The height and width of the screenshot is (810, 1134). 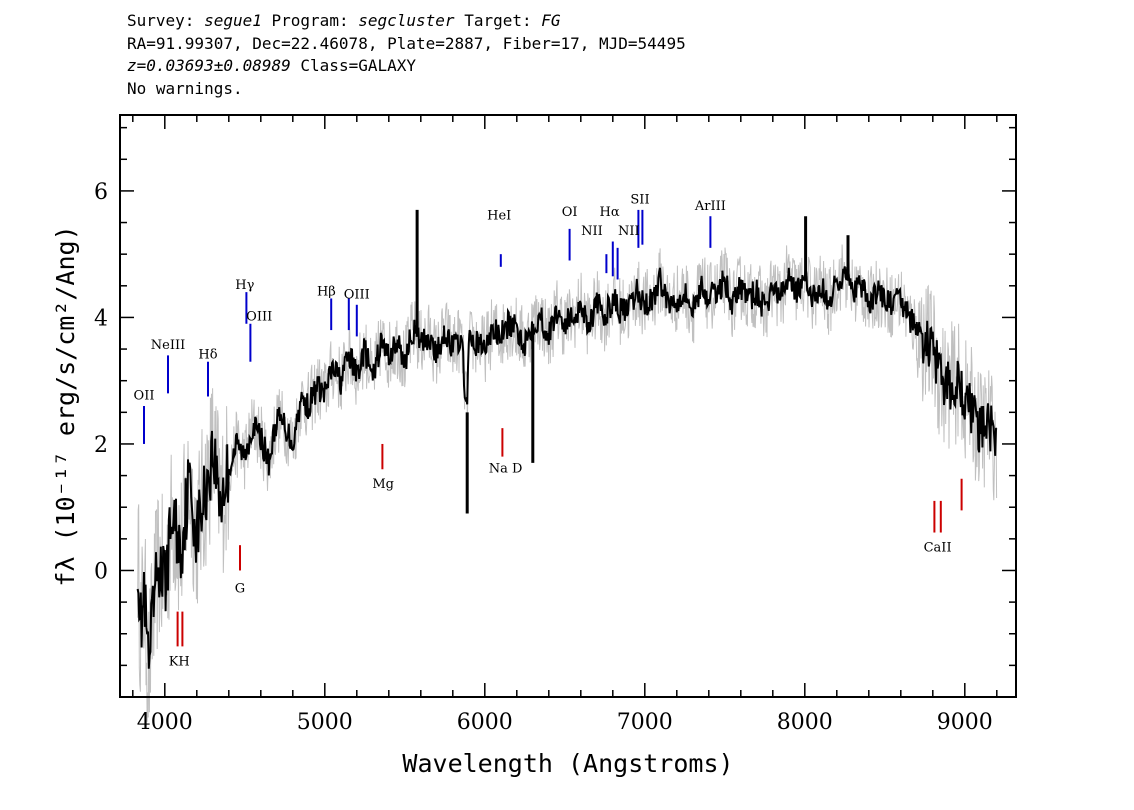 I want to click on emission-line-label: Hα, so click(x=610, y=212).